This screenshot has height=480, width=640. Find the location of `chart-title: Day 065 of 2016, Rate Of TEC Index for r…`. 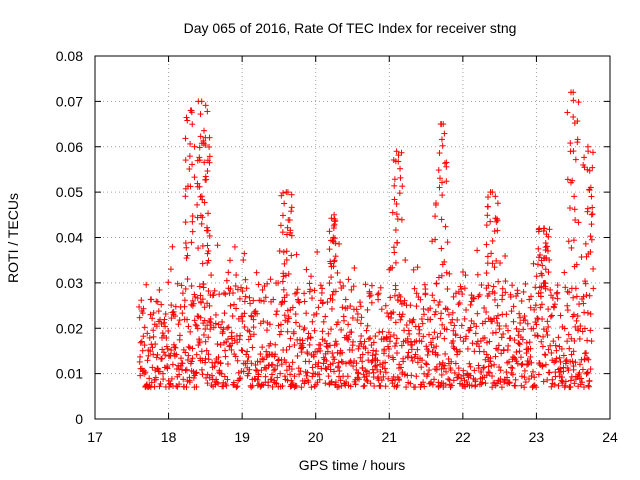

chart-title: Day 065 of 2016, Rate Of TEC Index for r… is located at coordinates (350, 28).